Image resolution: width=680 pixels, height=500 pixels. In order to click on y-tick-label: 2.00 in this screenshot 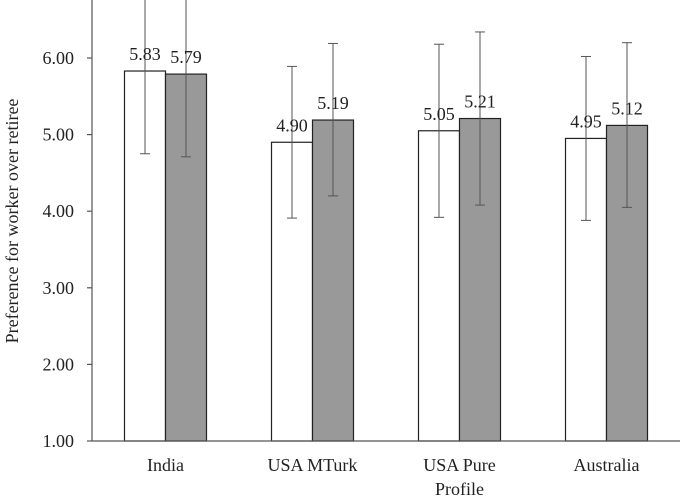, I will do `click(59, 364)`.